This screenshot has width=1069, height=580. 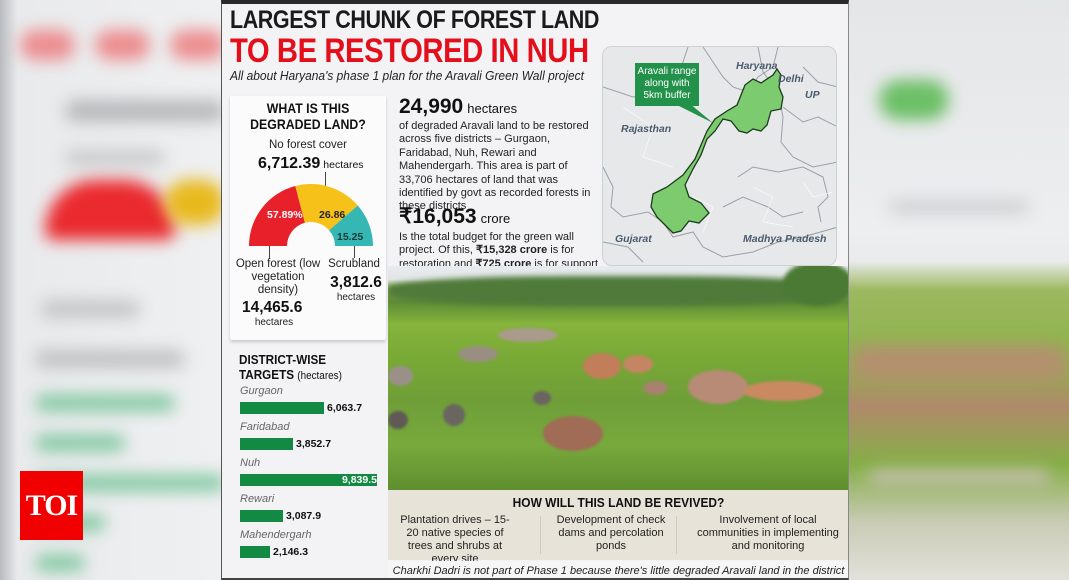 I want to click on scrubland-unit: hectares, so click(x=356, y=297).